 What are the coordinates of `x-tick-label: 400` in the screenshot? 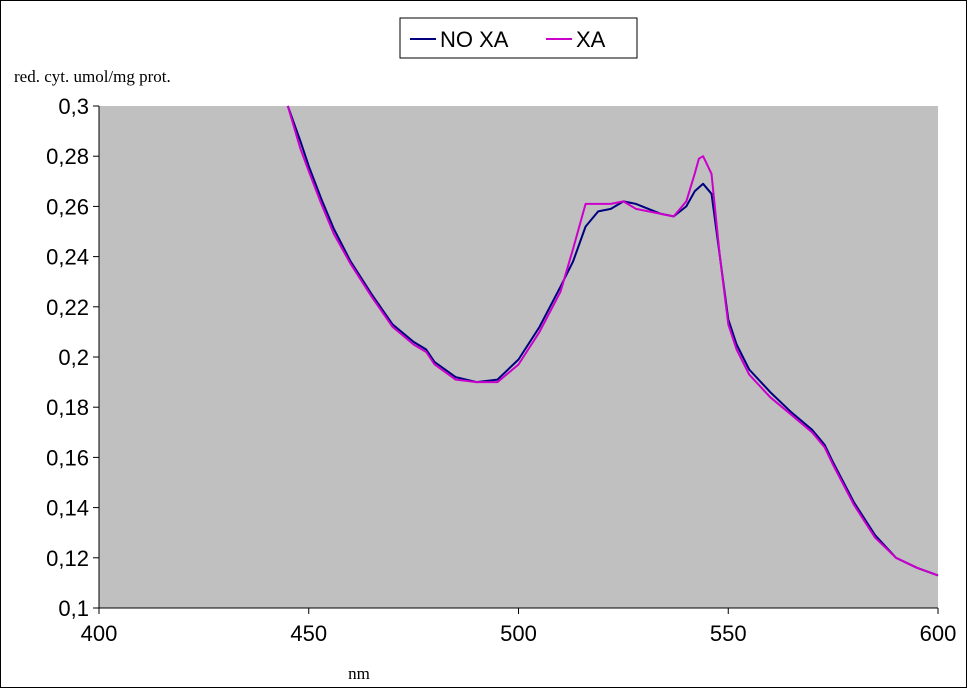 It's located at (99, 633).